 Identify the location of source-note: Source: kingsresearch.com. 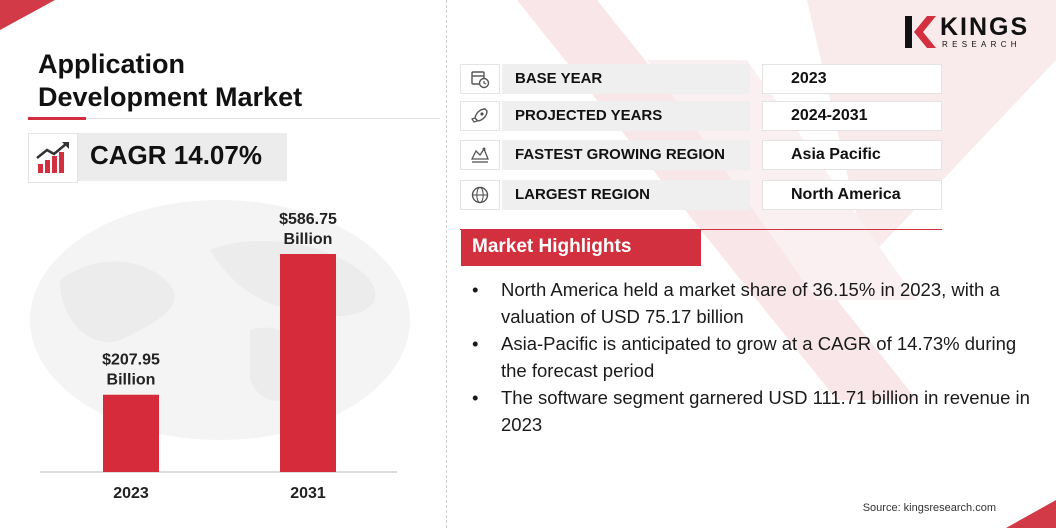
(929, 508).